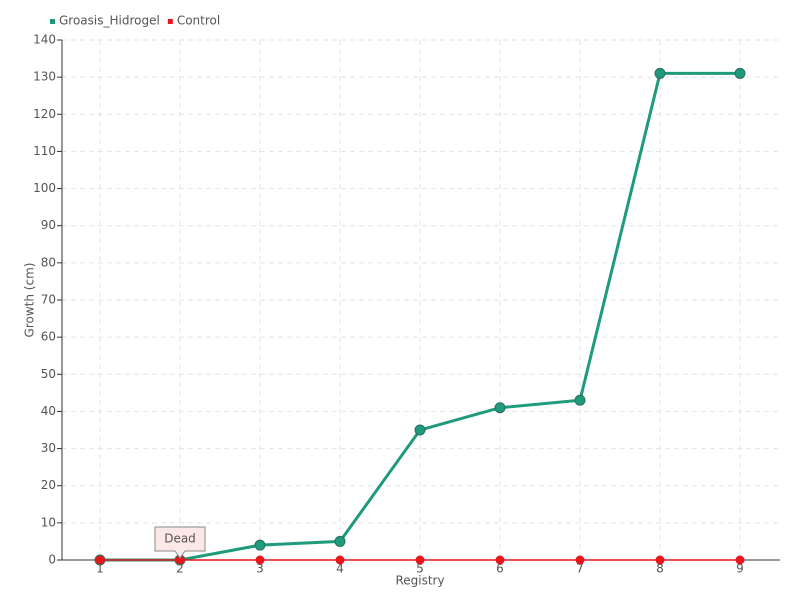 The height and width of the screenshot is (600, 800). Describe the element at coordinates (500, 569) in the screenshot. I see `x-tick-label: 6` at that location.